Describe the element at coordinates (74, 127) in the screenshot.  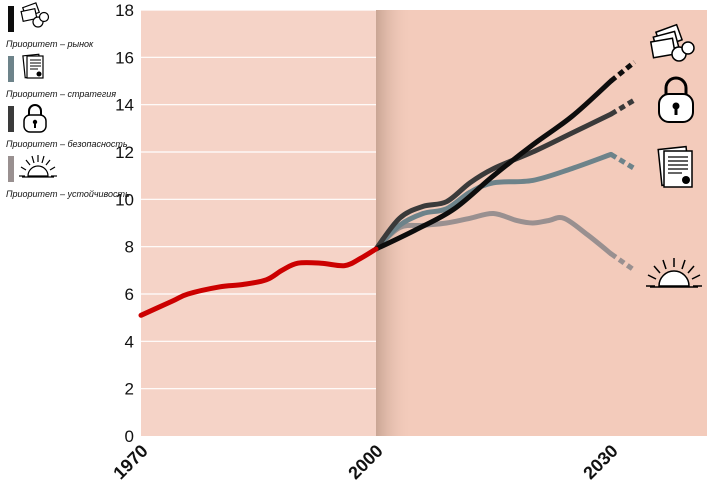
I see `legend-item-security: Приоритет – безопасность` at that location.